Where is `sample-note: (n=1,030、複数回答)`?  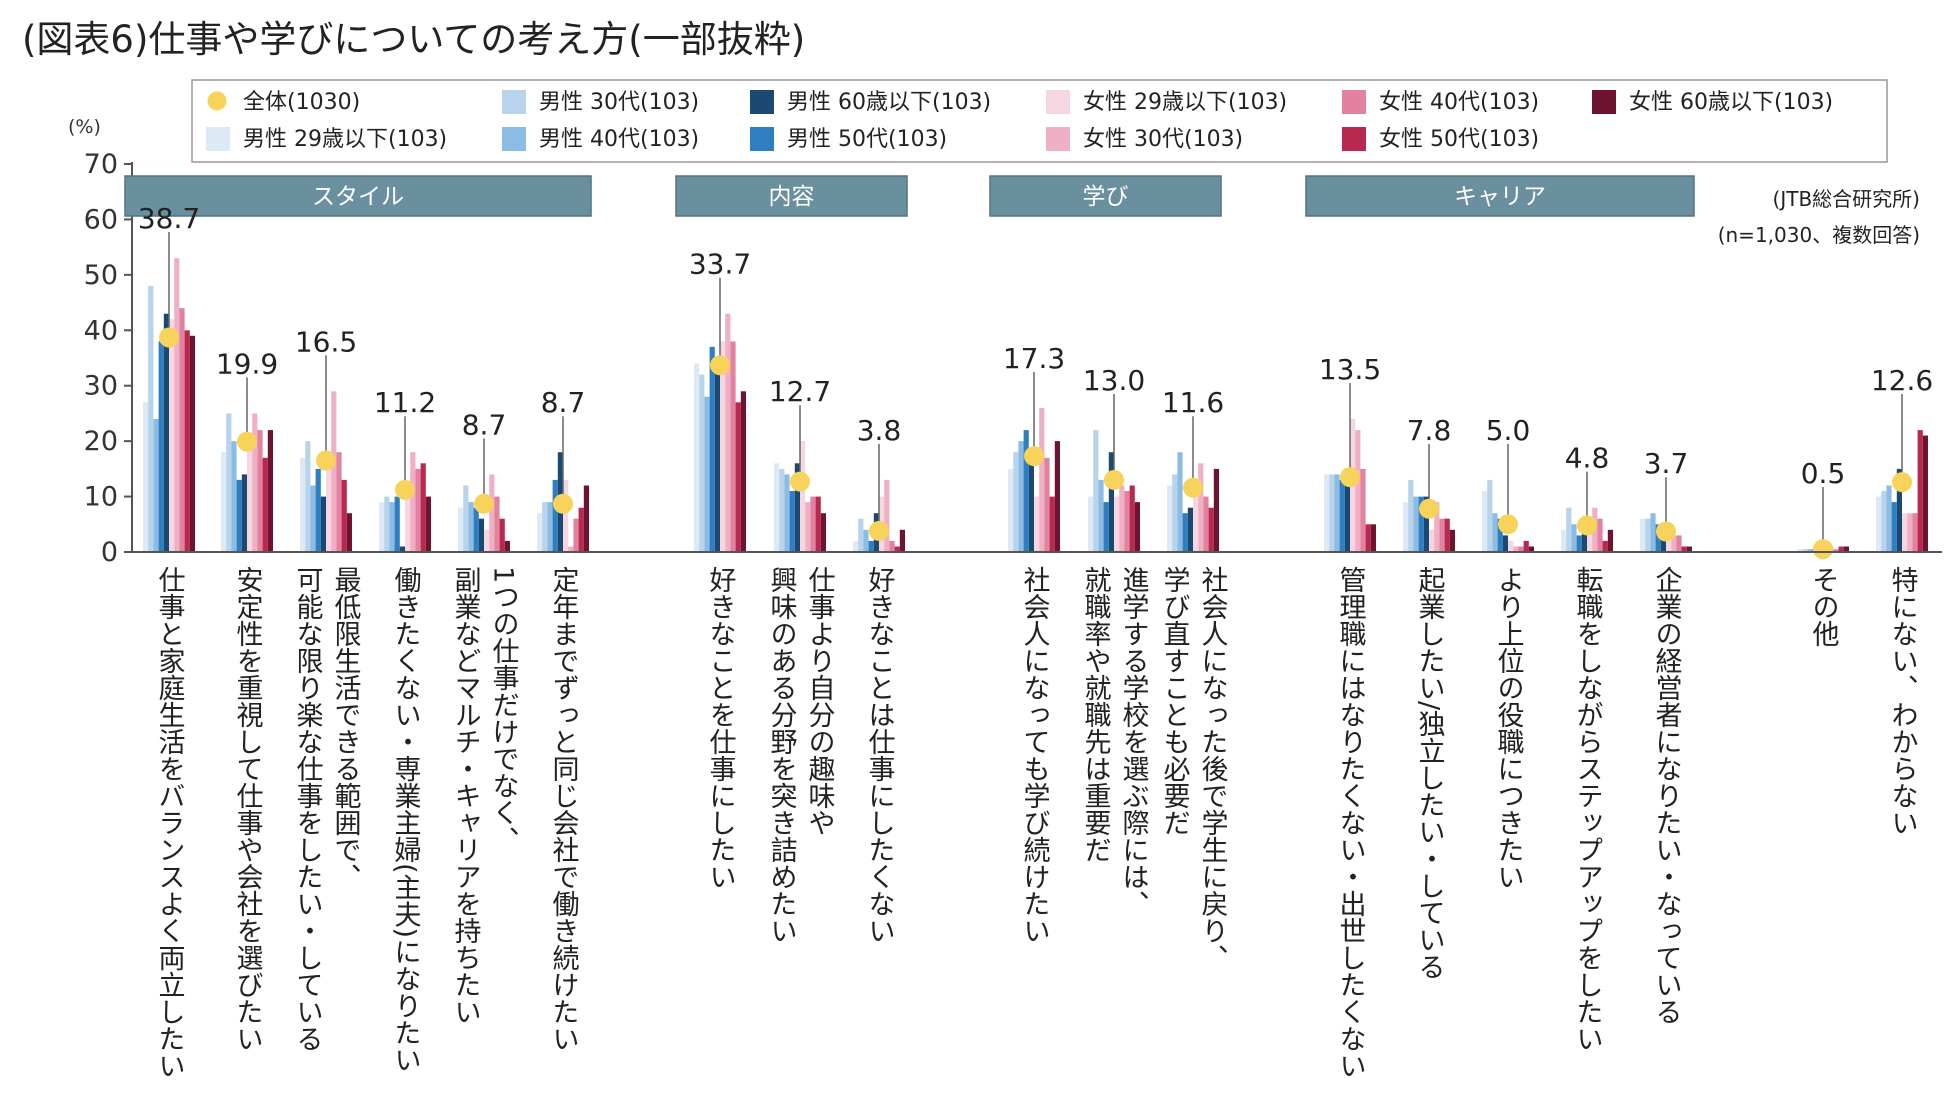
sample-note: (n=1,030、複数回答) is located at coordinates (1819, 235).